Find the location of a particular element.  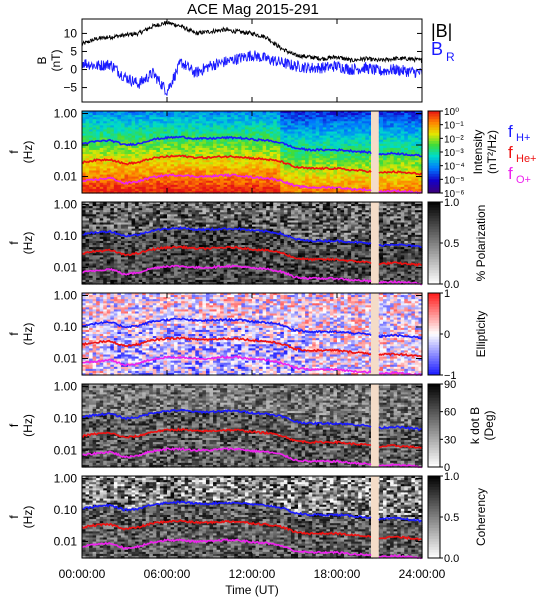

intensity-cbar-tick-label: 10⁻² is located at coordinates (454, 139).